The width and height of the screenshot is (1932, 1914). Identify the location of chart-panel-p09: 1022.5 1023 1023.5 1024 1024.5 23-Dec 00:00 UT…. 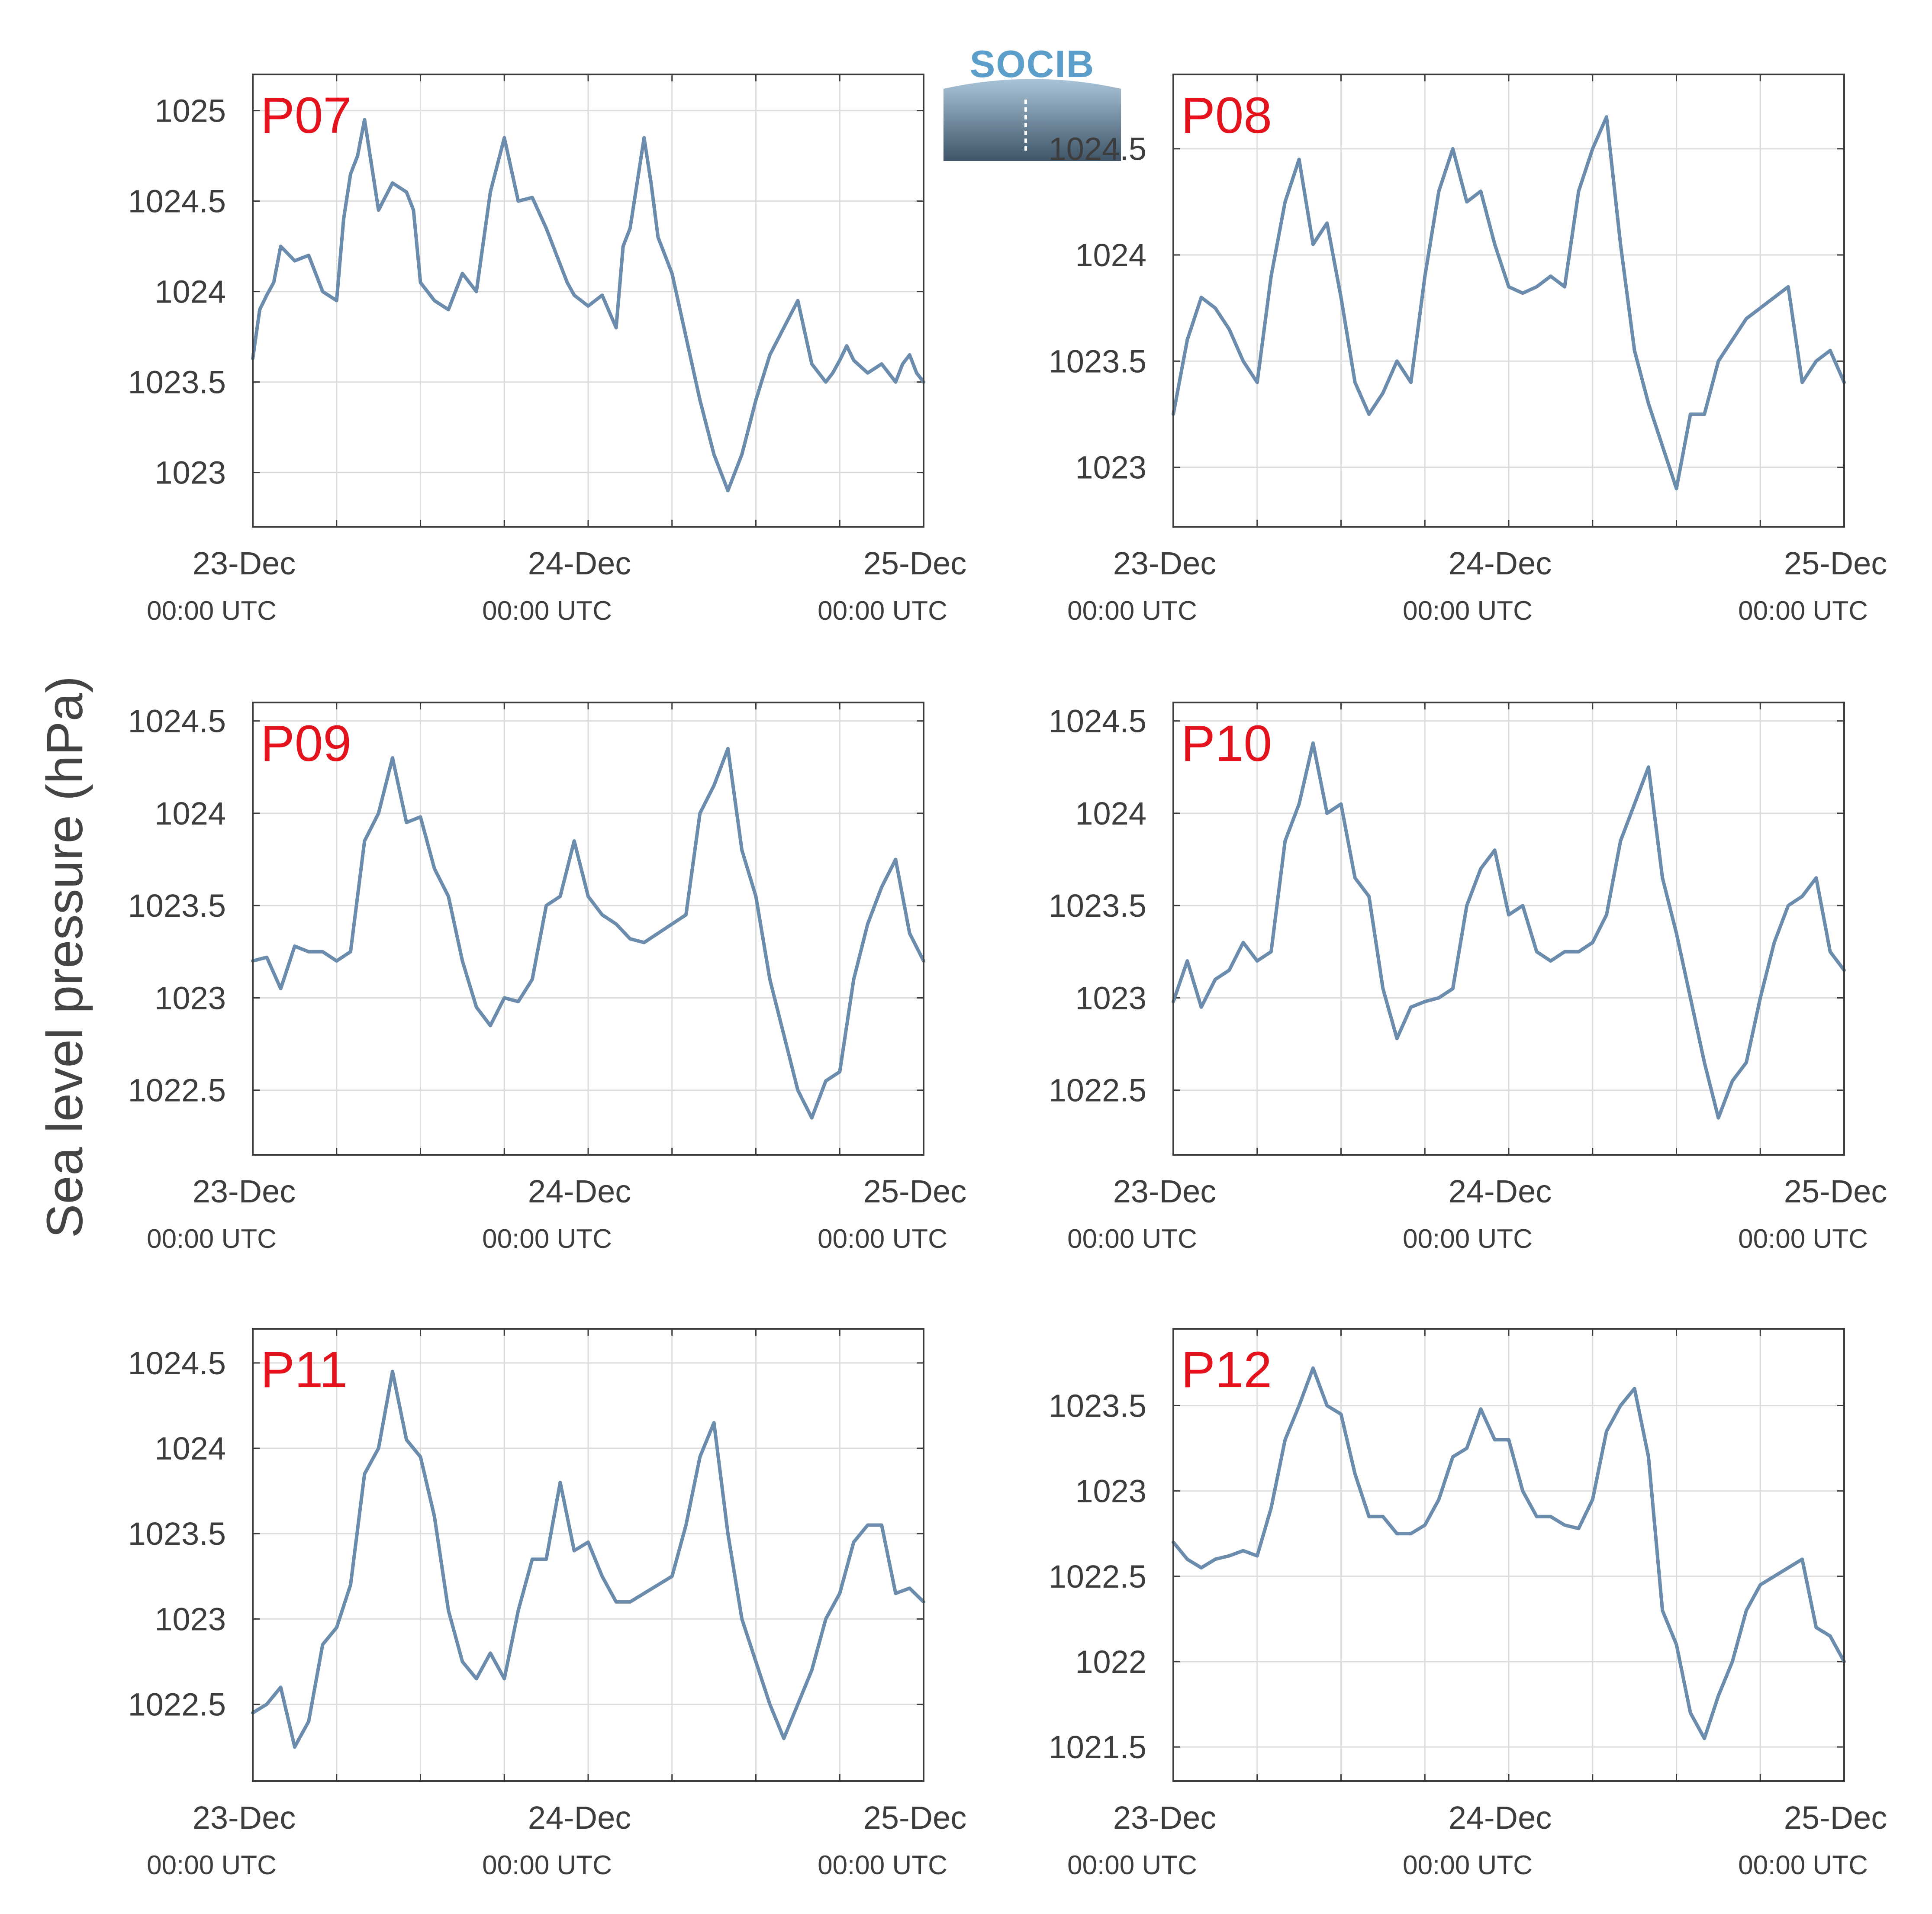
(547, 978).